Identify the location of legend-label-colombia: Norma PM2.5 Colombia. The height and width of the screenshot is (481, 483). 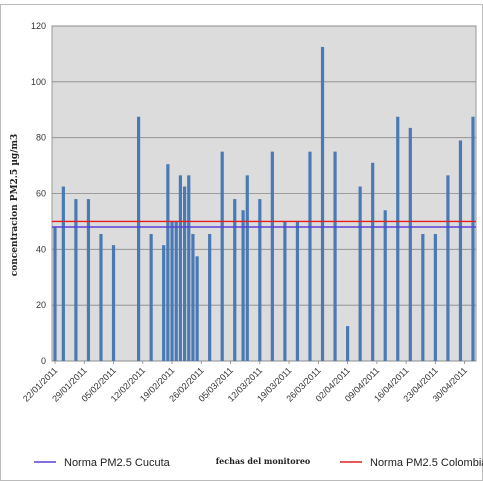
(426, 463).